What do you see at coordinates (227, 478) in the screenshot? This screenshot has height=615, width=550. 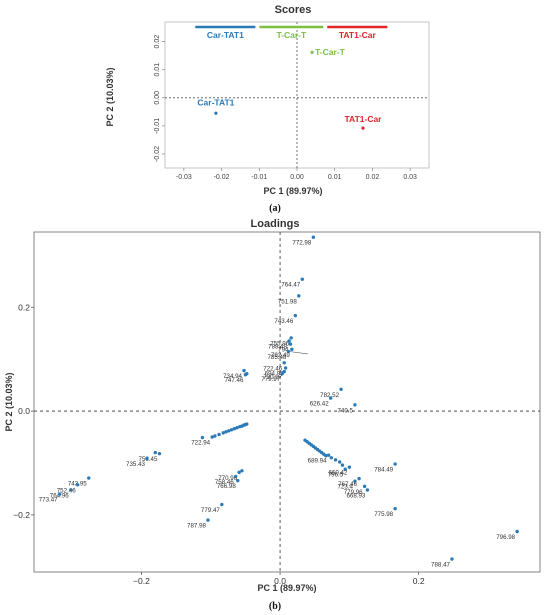 I see `loadings-point-label-25: 770.96` at bounding box center [227, 478].